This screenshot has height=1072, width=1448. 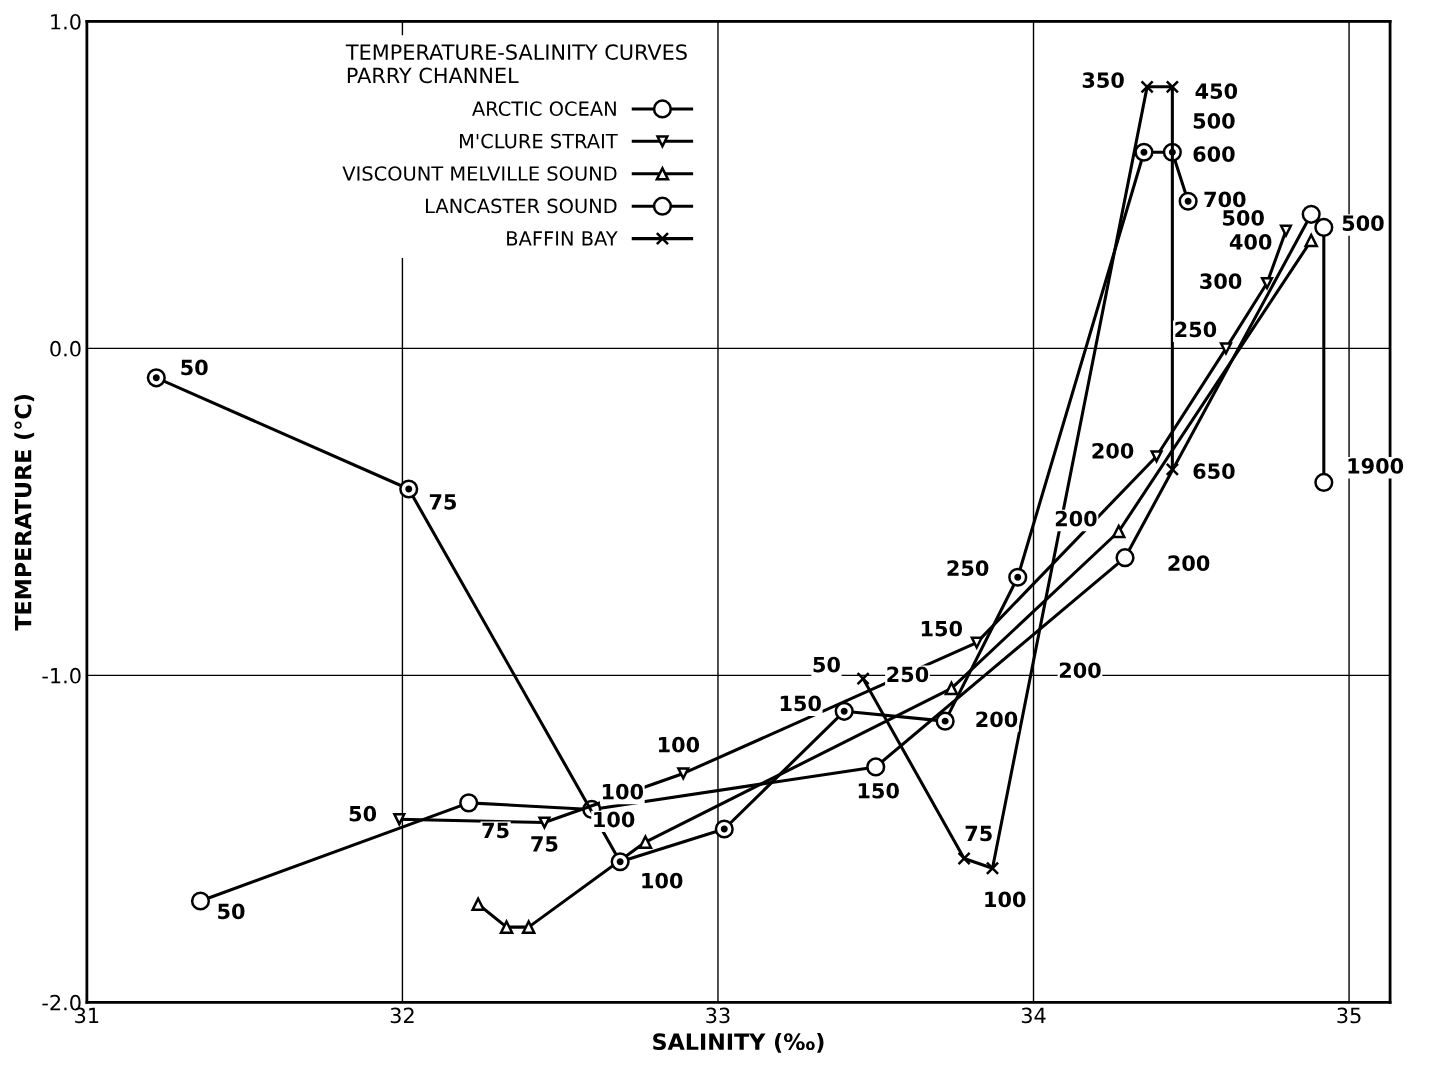 I want to click on annotation: 1900, so click(x=1376, y=466).